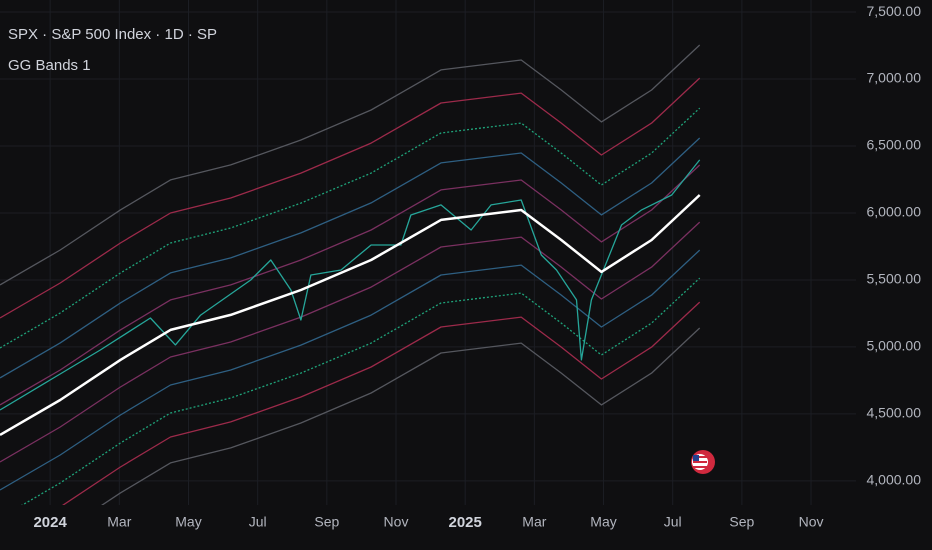 Image resolution: width=932 pixels, height=550 pixels. I want to click on chart-title: SPX · S&P 500 Index · 1D · SP, so click(112, 34).